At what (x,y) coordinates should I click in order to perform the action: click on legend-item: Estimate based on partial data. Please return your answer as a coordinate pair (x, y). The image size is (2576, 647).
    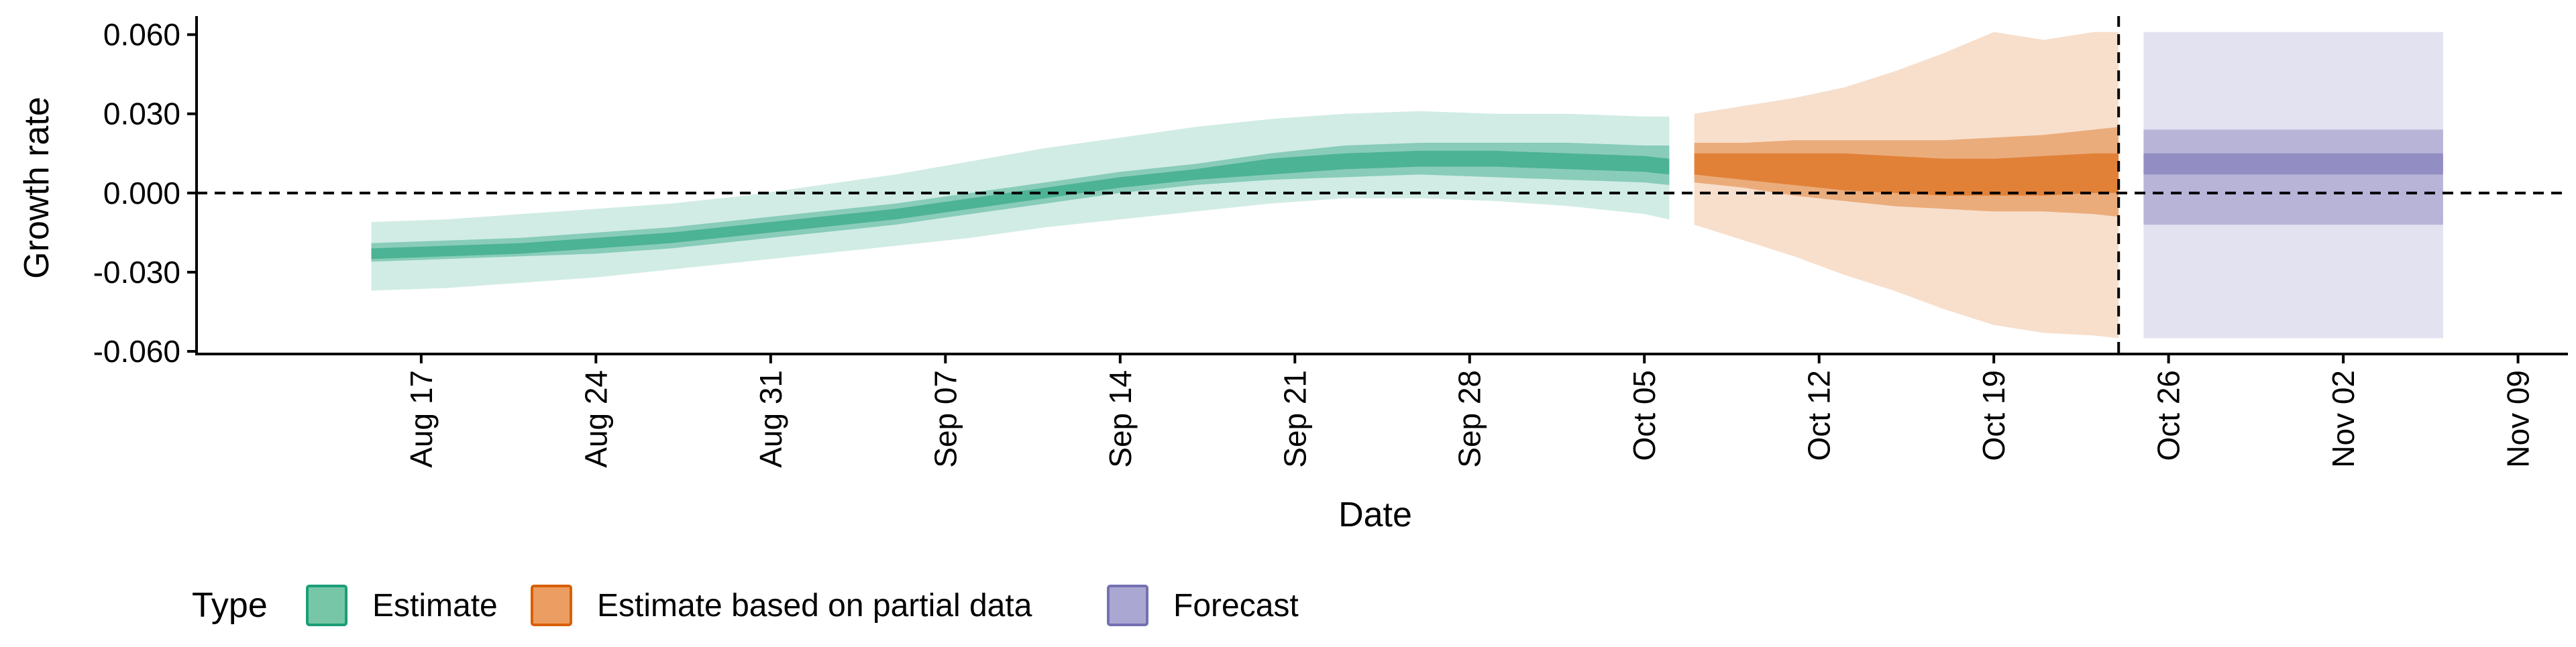
    Looking at the image, I should click on (781, 605).